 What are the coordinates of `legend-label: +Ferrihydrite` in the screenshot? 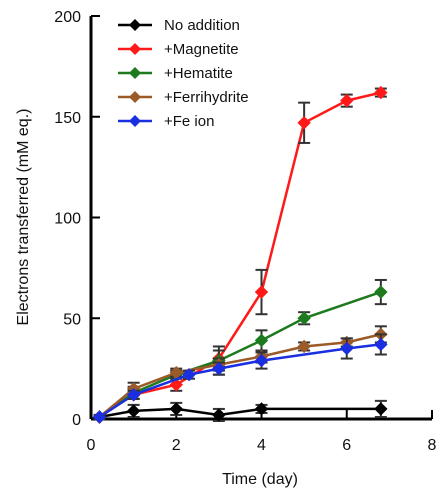 It's located at (206, 97).